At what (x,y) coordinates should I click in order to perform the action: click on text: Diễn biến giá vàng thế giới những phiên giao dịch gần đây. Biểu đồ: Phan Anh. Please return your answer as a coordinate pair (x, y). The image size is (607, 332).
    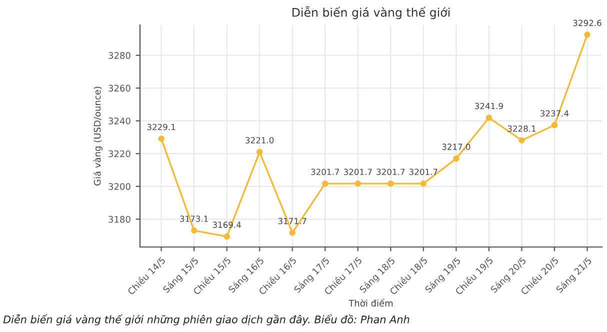
    Looking at the image, I should click on (206, 320).